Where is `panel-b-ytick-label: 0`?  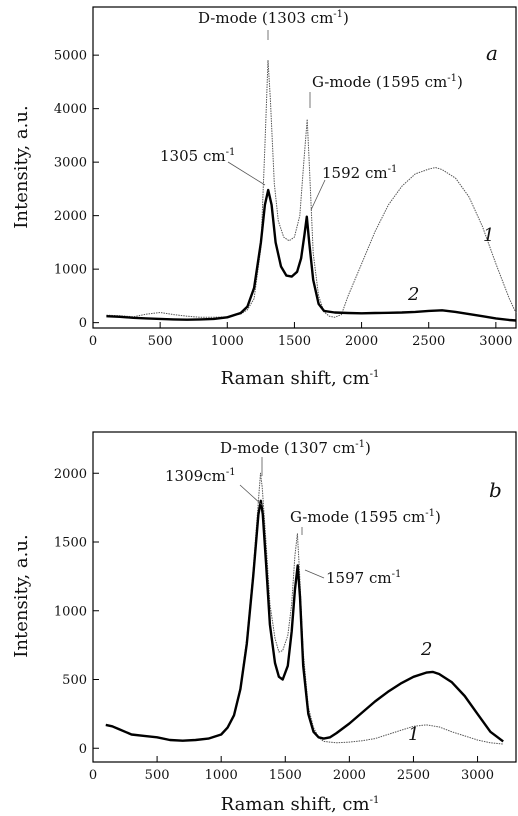 panel-b-ytick-label: 0 is located at coordinates (83, 749).